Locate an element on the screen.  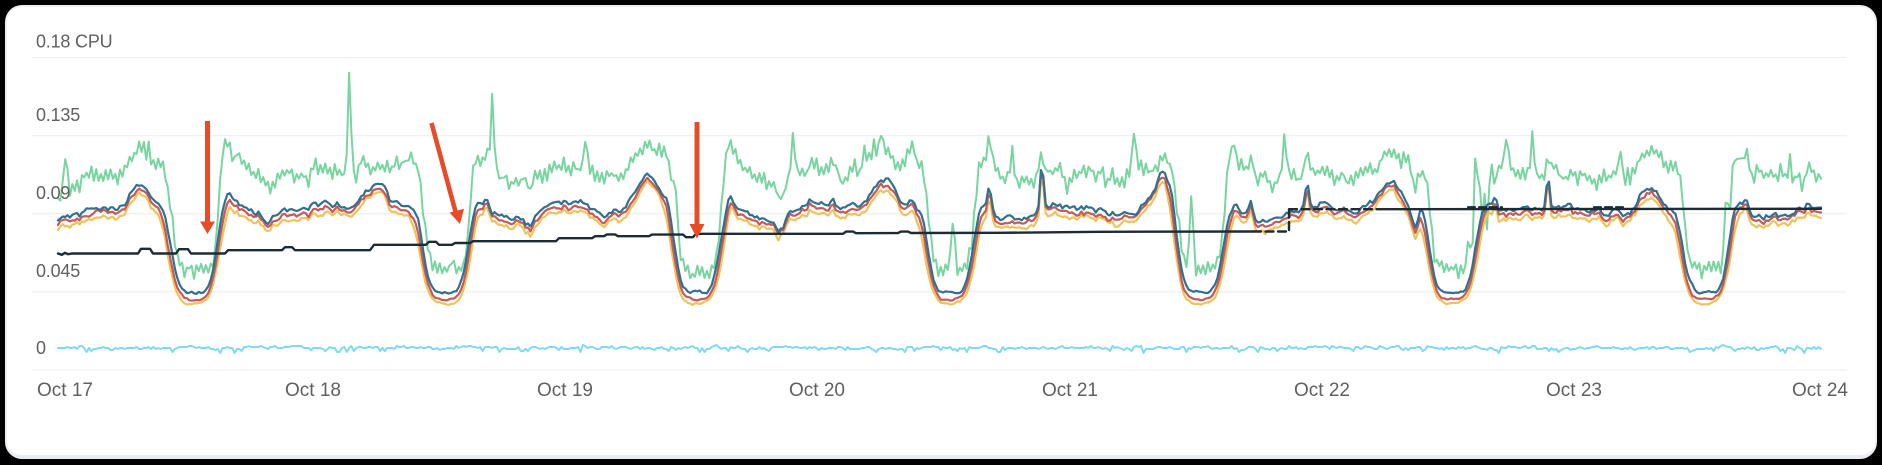
svg-text: 0.18 CPU is located at coordinates (74, 42).